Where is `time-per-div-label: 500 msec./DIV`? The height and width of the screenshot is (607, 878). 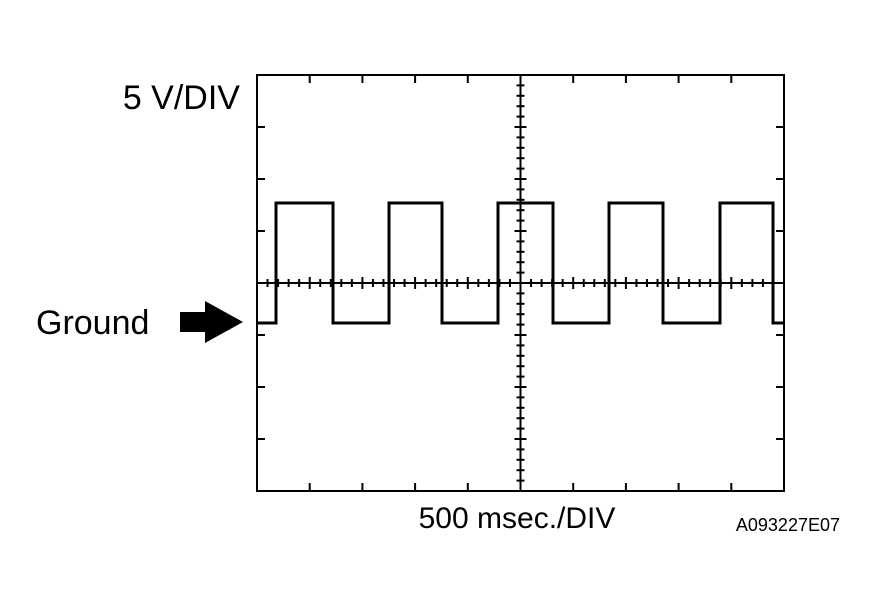 time-per-div-label: 500 msec./DIV is located at coordinates (517, 518).